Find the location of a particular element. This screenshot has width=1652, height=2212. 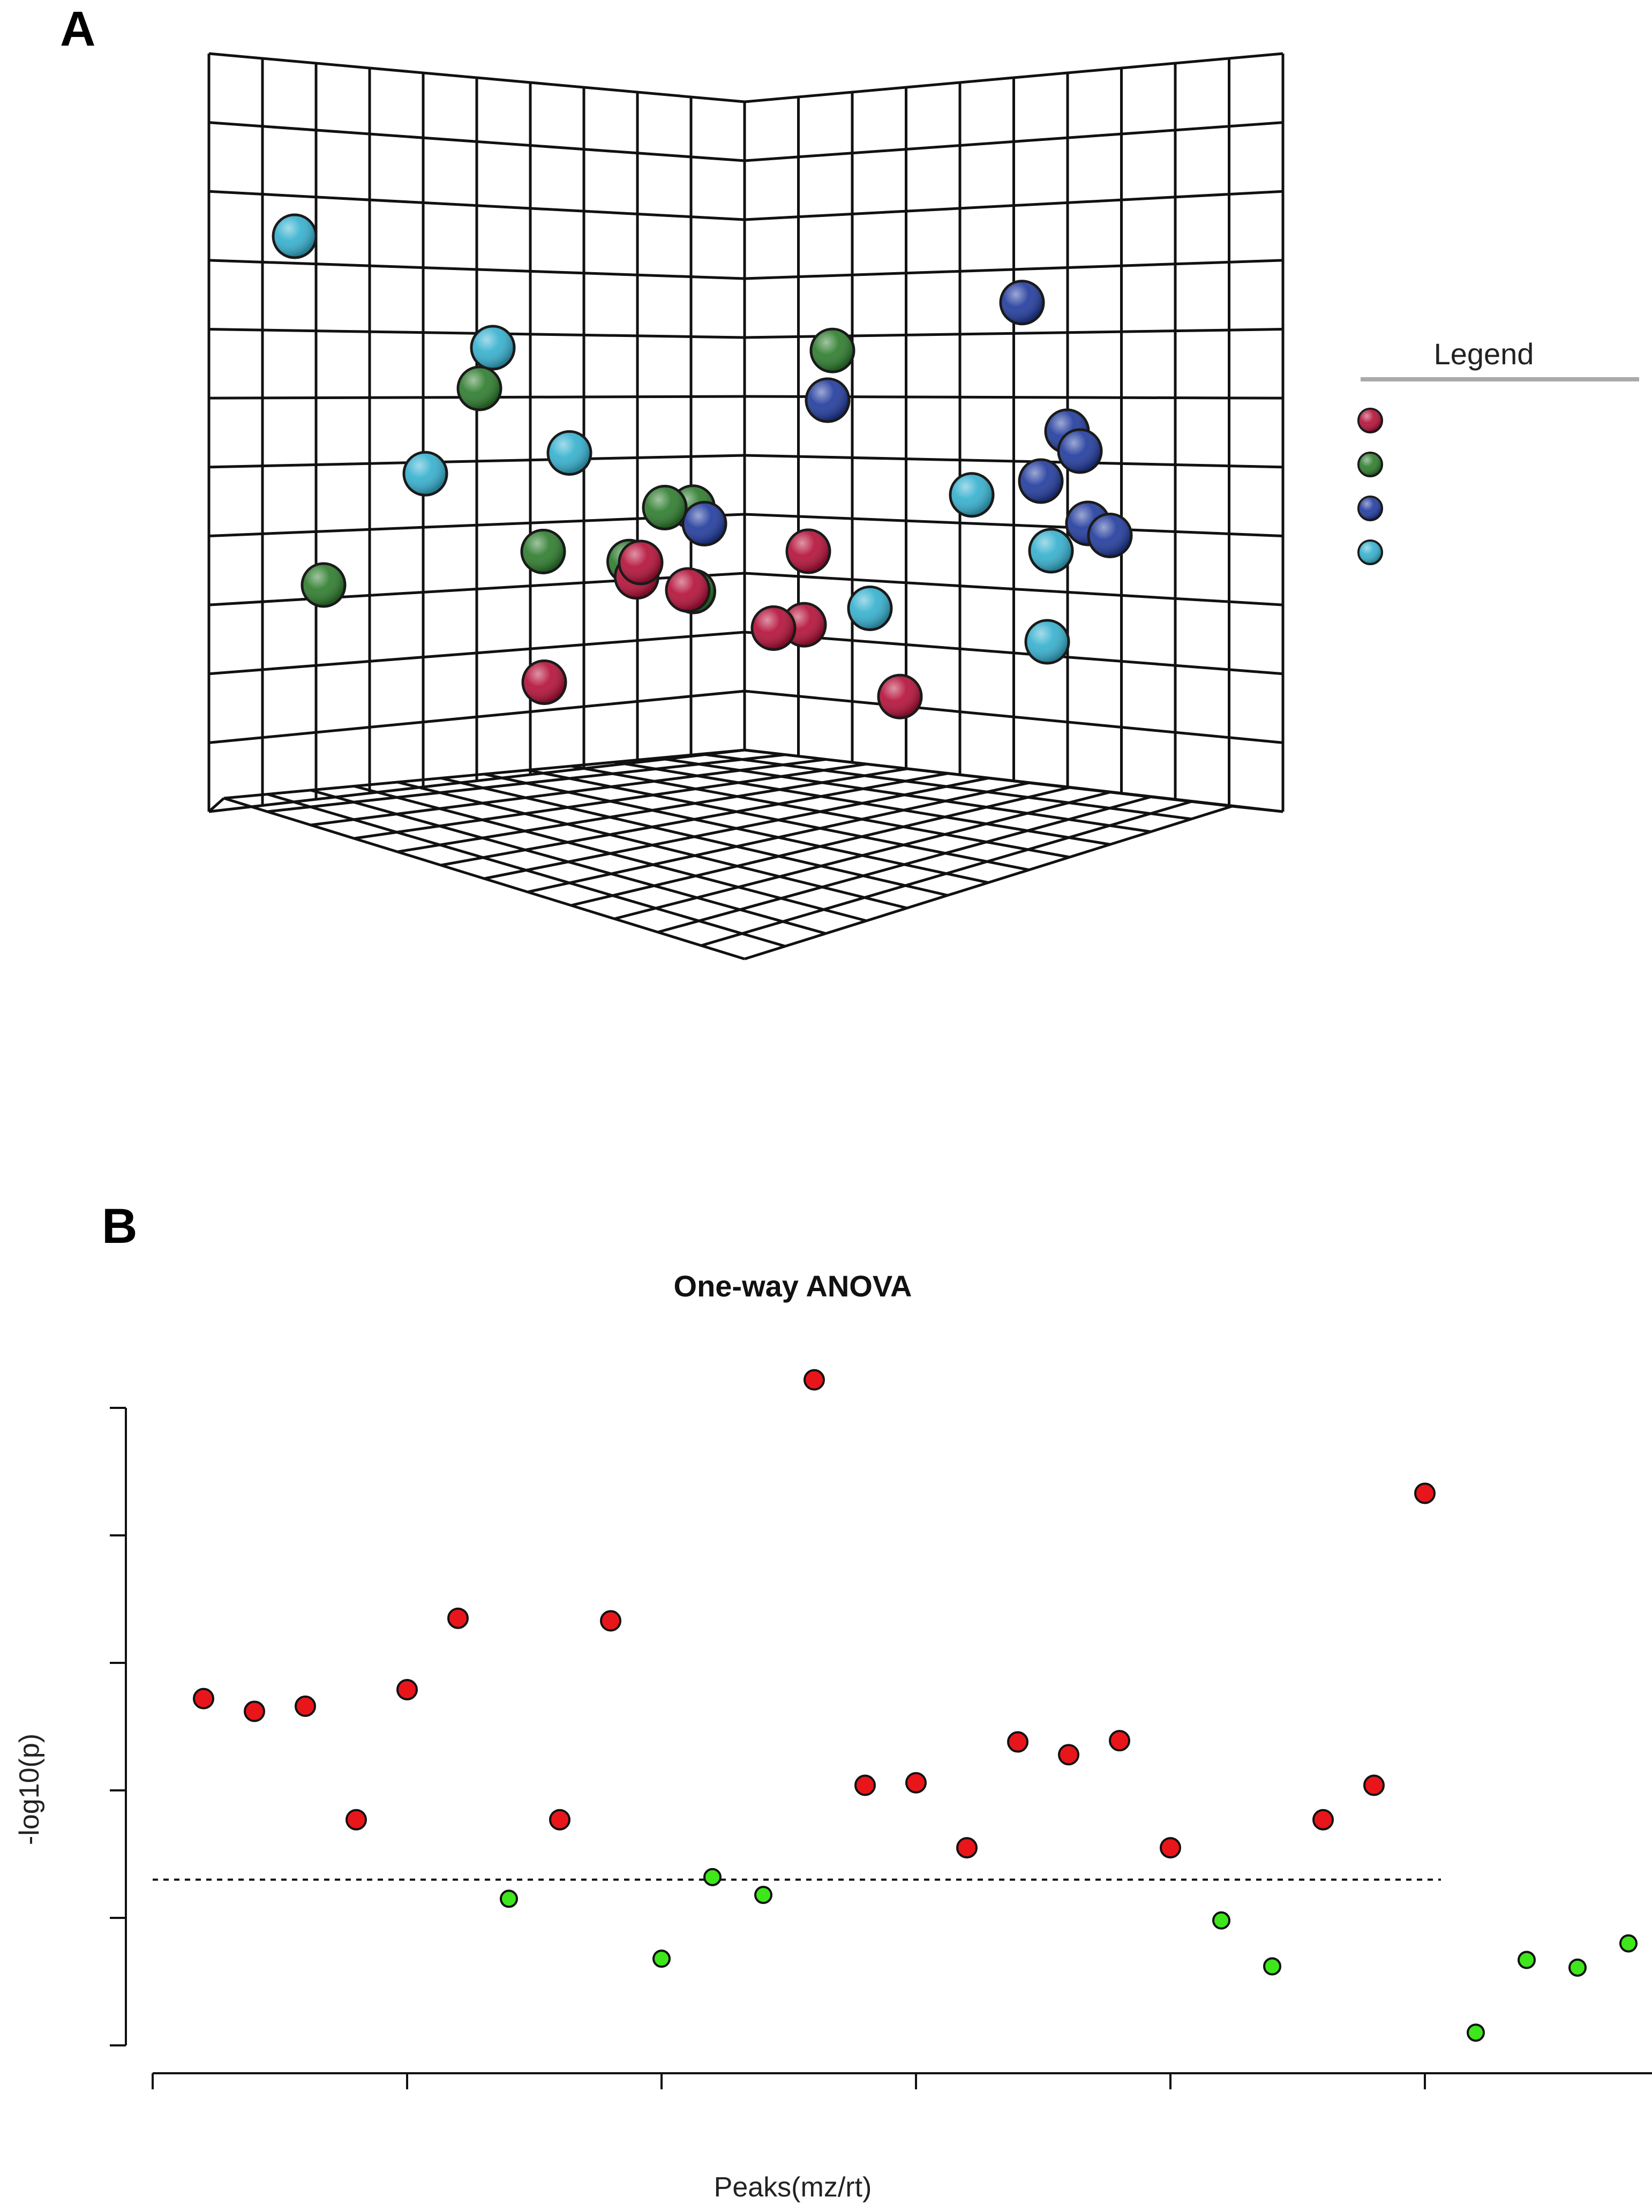

legend-title: Legend is located at coordinates (1484, 354).